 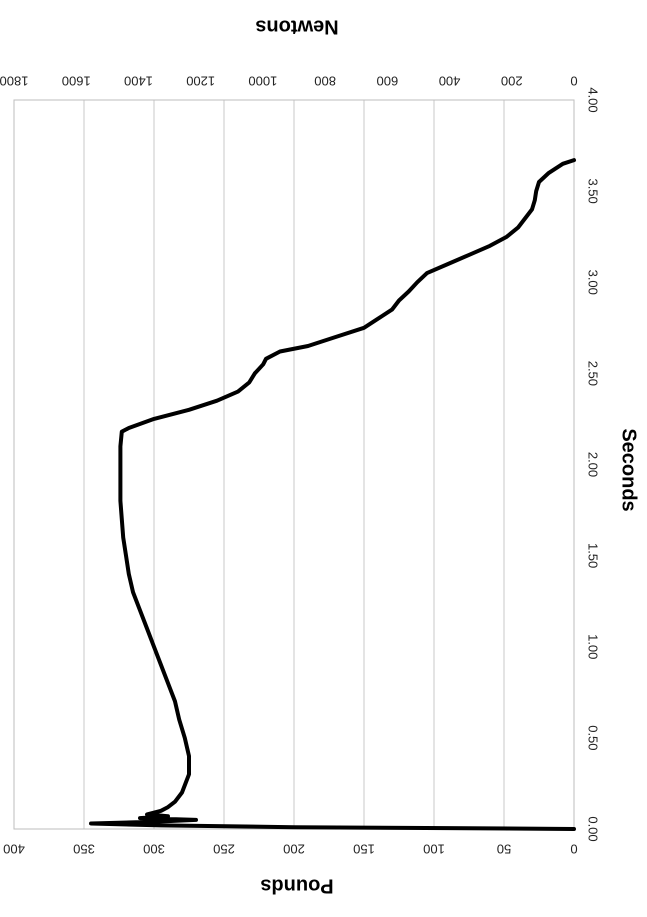 What do you see at coordinates (14, 81) in the screenshot?
I see `newtons-tick-label: 1800` at bounding box center [14, 81].